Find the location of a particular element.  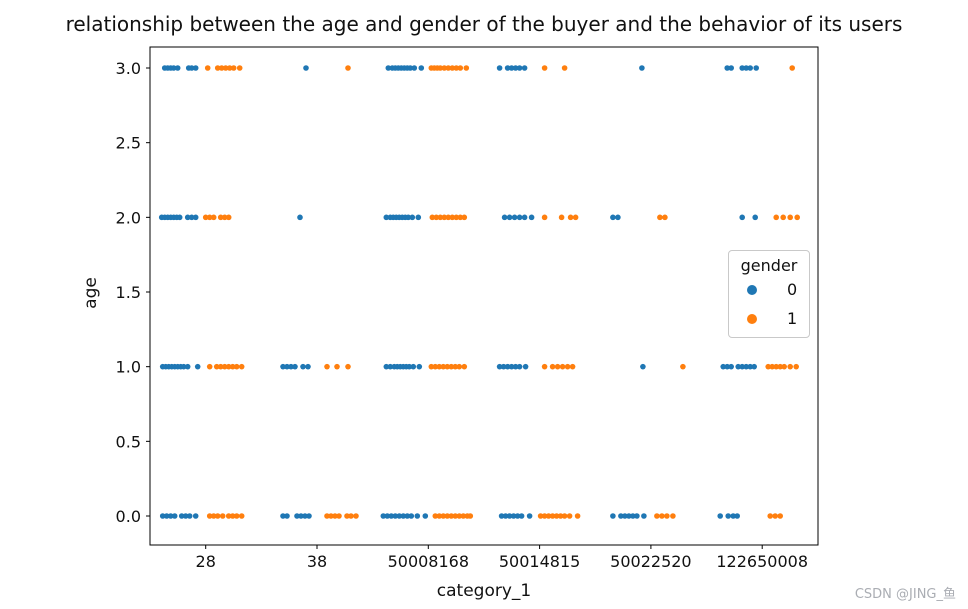

x-tick-label: 122650008 is located at coordinates (762, 561).